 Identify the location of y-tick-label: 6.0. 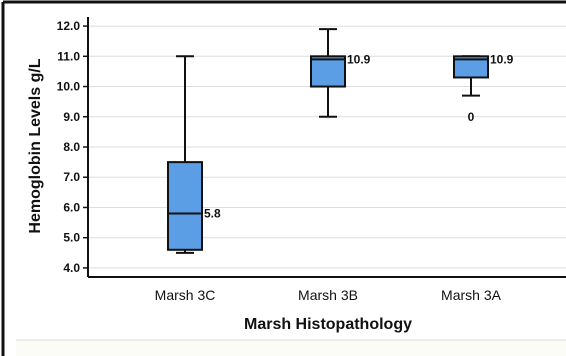
(71, 207).